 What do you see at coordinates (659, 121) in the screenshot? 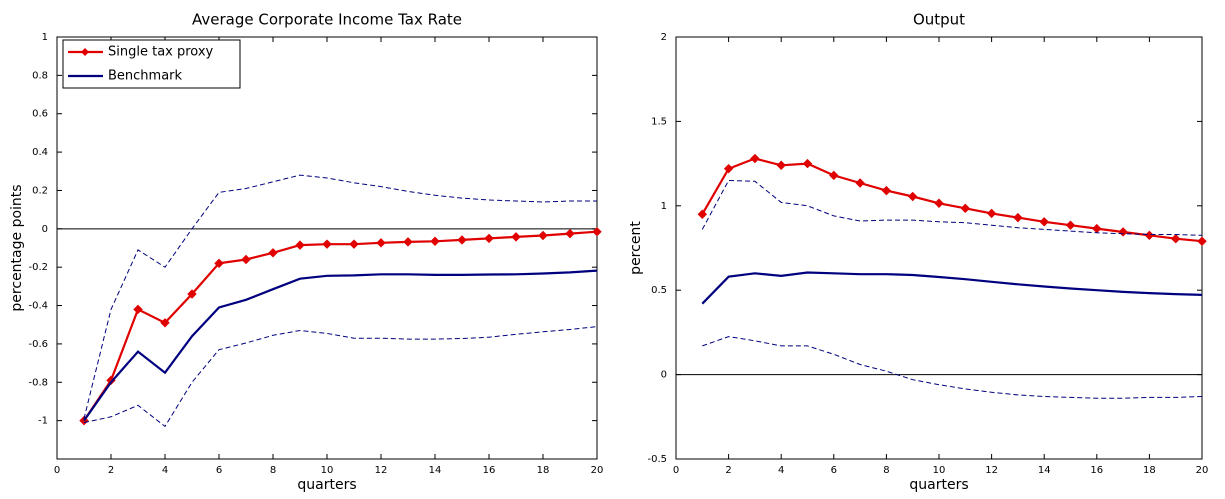
I see `y-tick-label: 1.5` at bounding box center [659, 121].